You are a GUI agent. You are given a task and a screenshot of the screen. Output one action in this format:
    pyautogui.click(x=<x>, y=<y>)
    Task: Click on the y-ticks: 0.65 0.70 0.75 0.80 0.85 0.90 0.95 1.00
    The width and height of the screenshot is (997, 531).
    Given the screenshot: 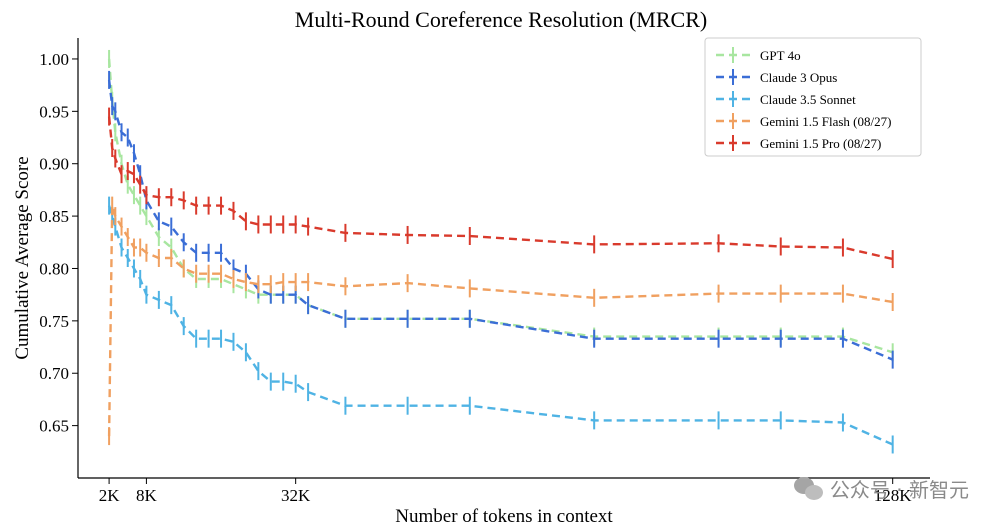 What is the action you would take?
    pyautogui.click(x=58, y=243)
    